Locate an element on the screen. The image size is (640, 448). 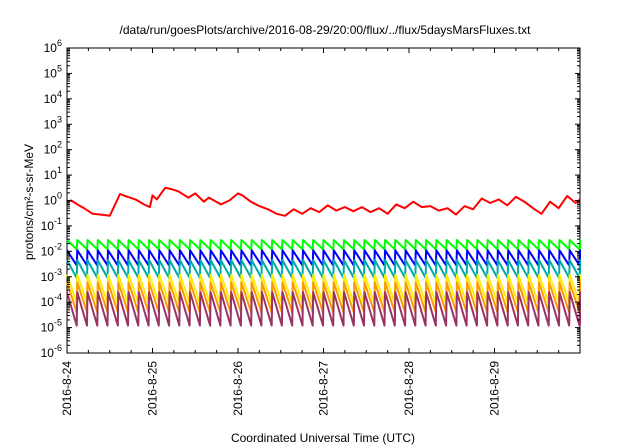
y-tick-label: 10⁻¹ is located at coordinates (51, 224).